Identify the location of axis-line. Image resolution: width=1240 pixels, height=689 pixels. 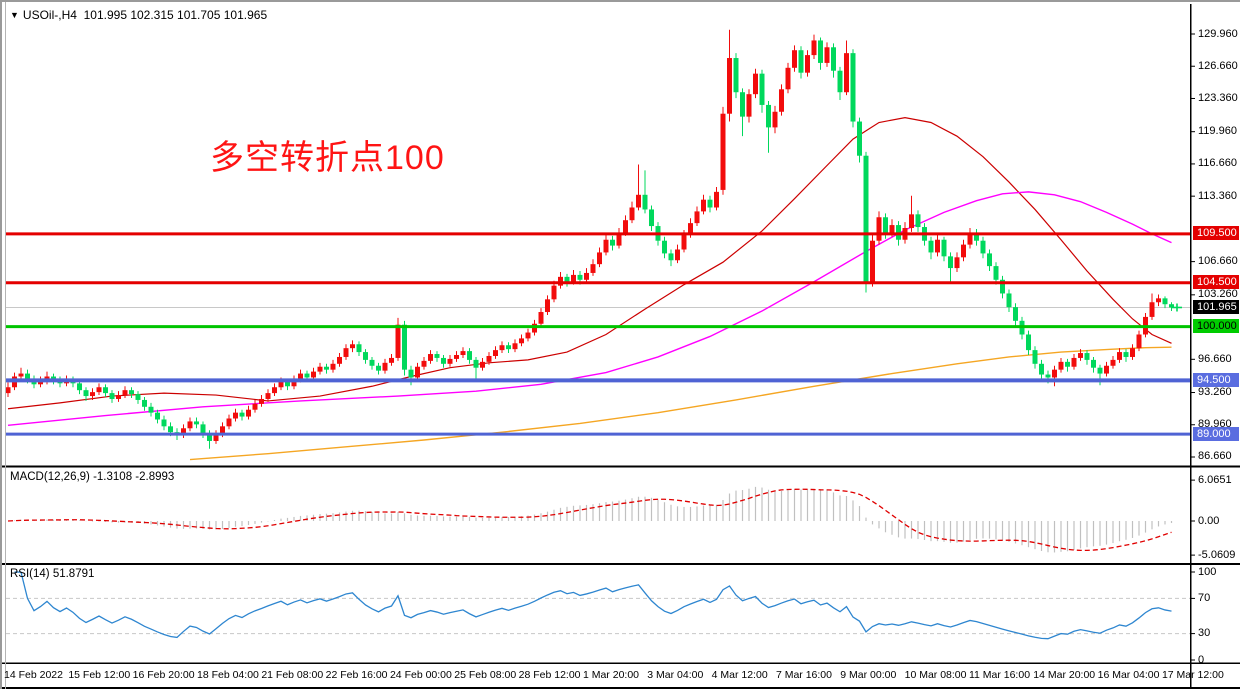
(1191, 345).